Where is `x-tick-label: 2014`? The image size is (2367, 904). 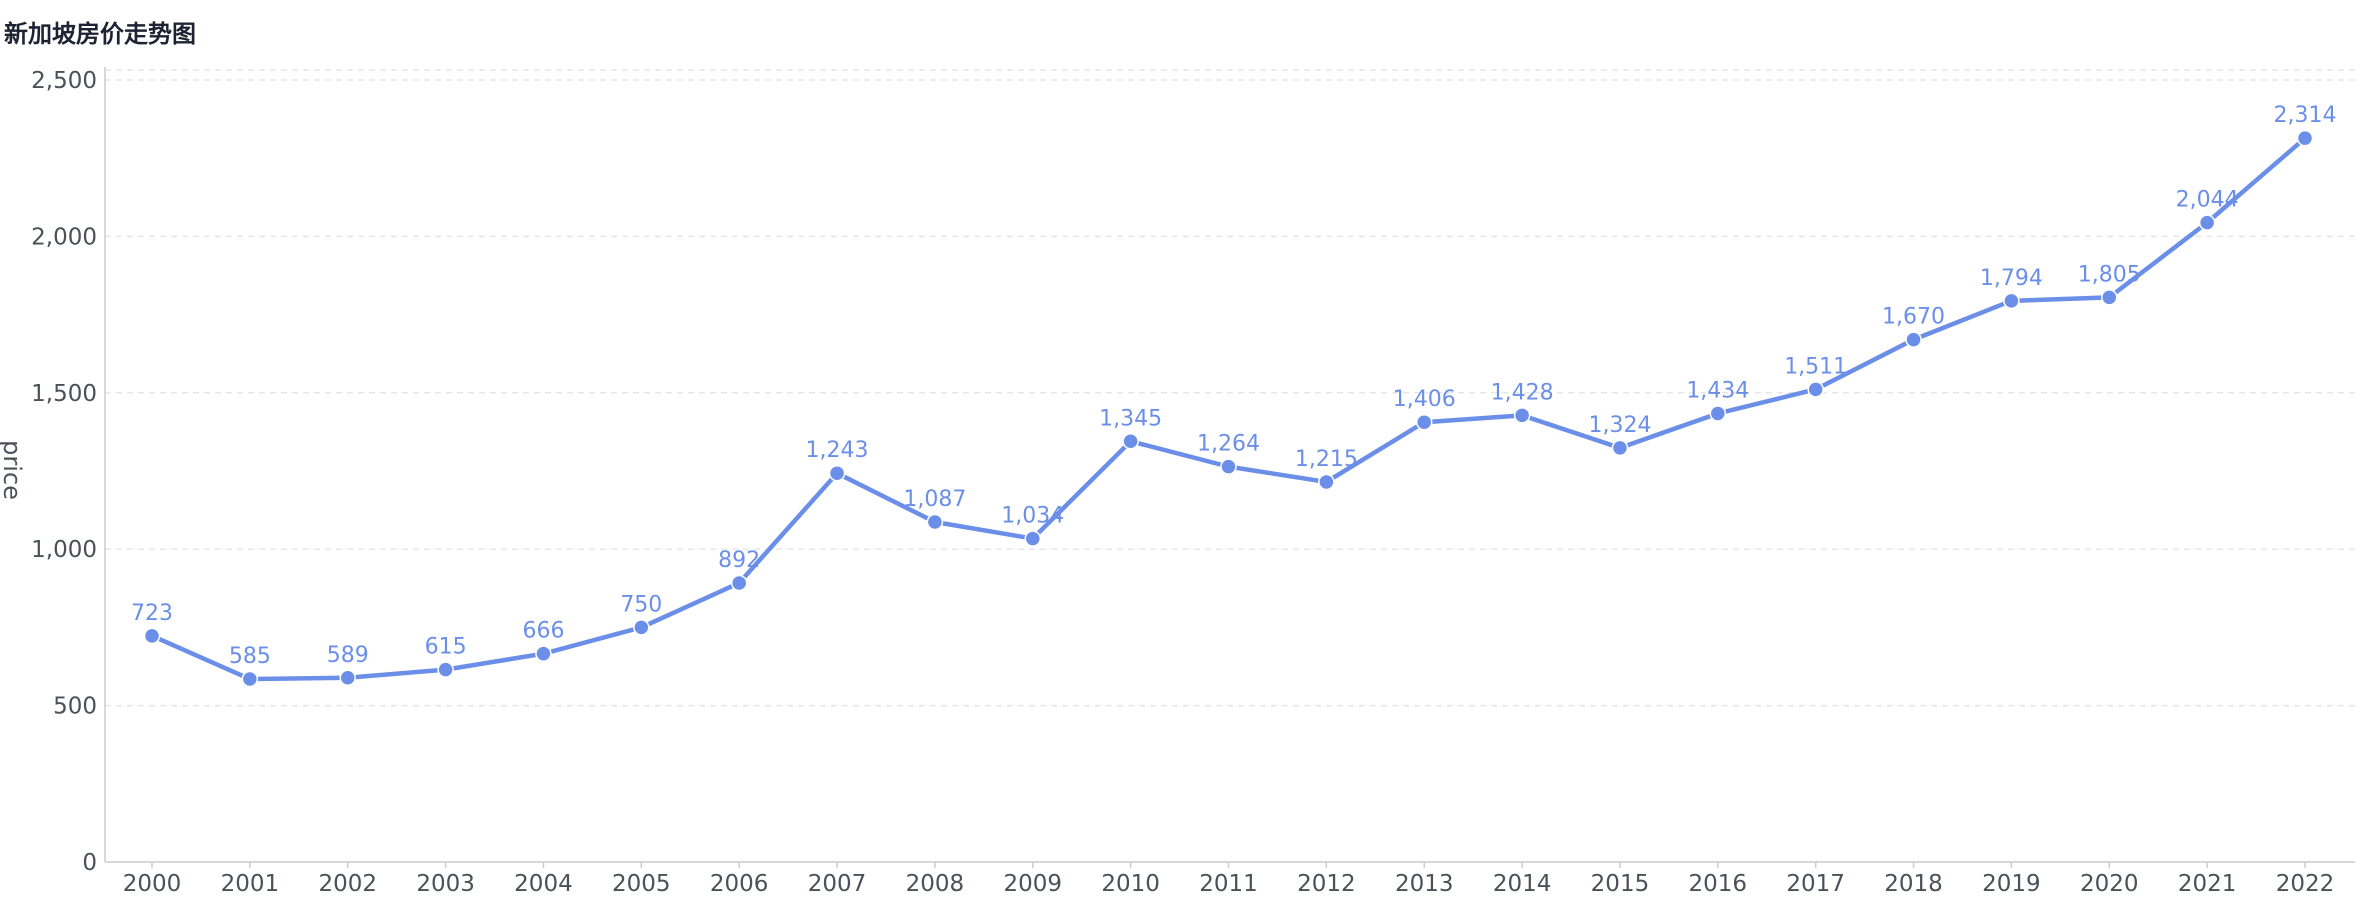
x-tick-label: 2014 is located at coordinates (1522, 884).